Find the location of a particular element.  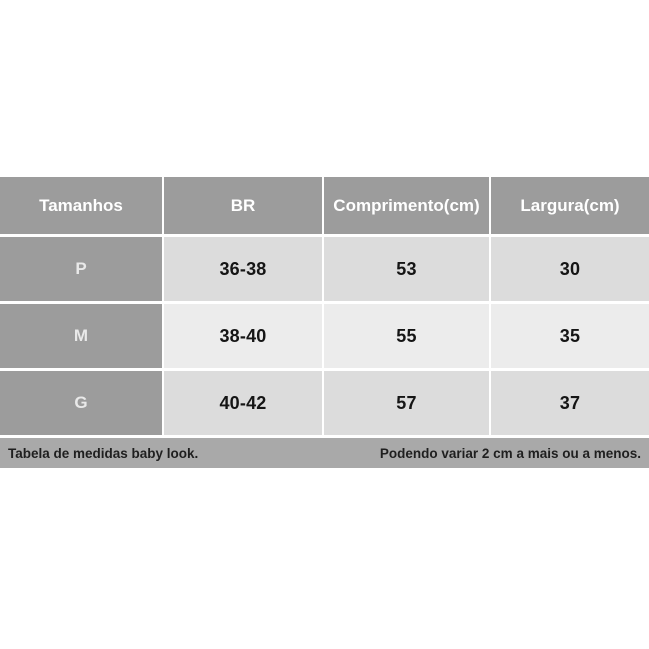

cell-g-br: 40-42 is located at coordinates (243, 403).